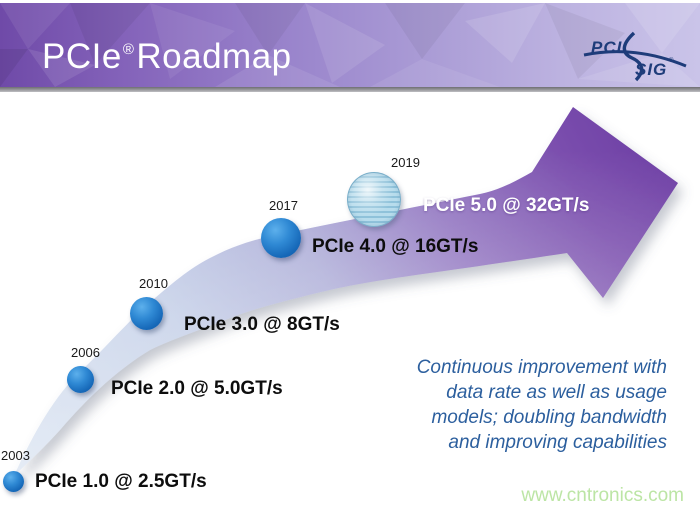  Describe the element at coordinates (374, 199) in the screenshot. I see `milestone-dot-2019` at that location.